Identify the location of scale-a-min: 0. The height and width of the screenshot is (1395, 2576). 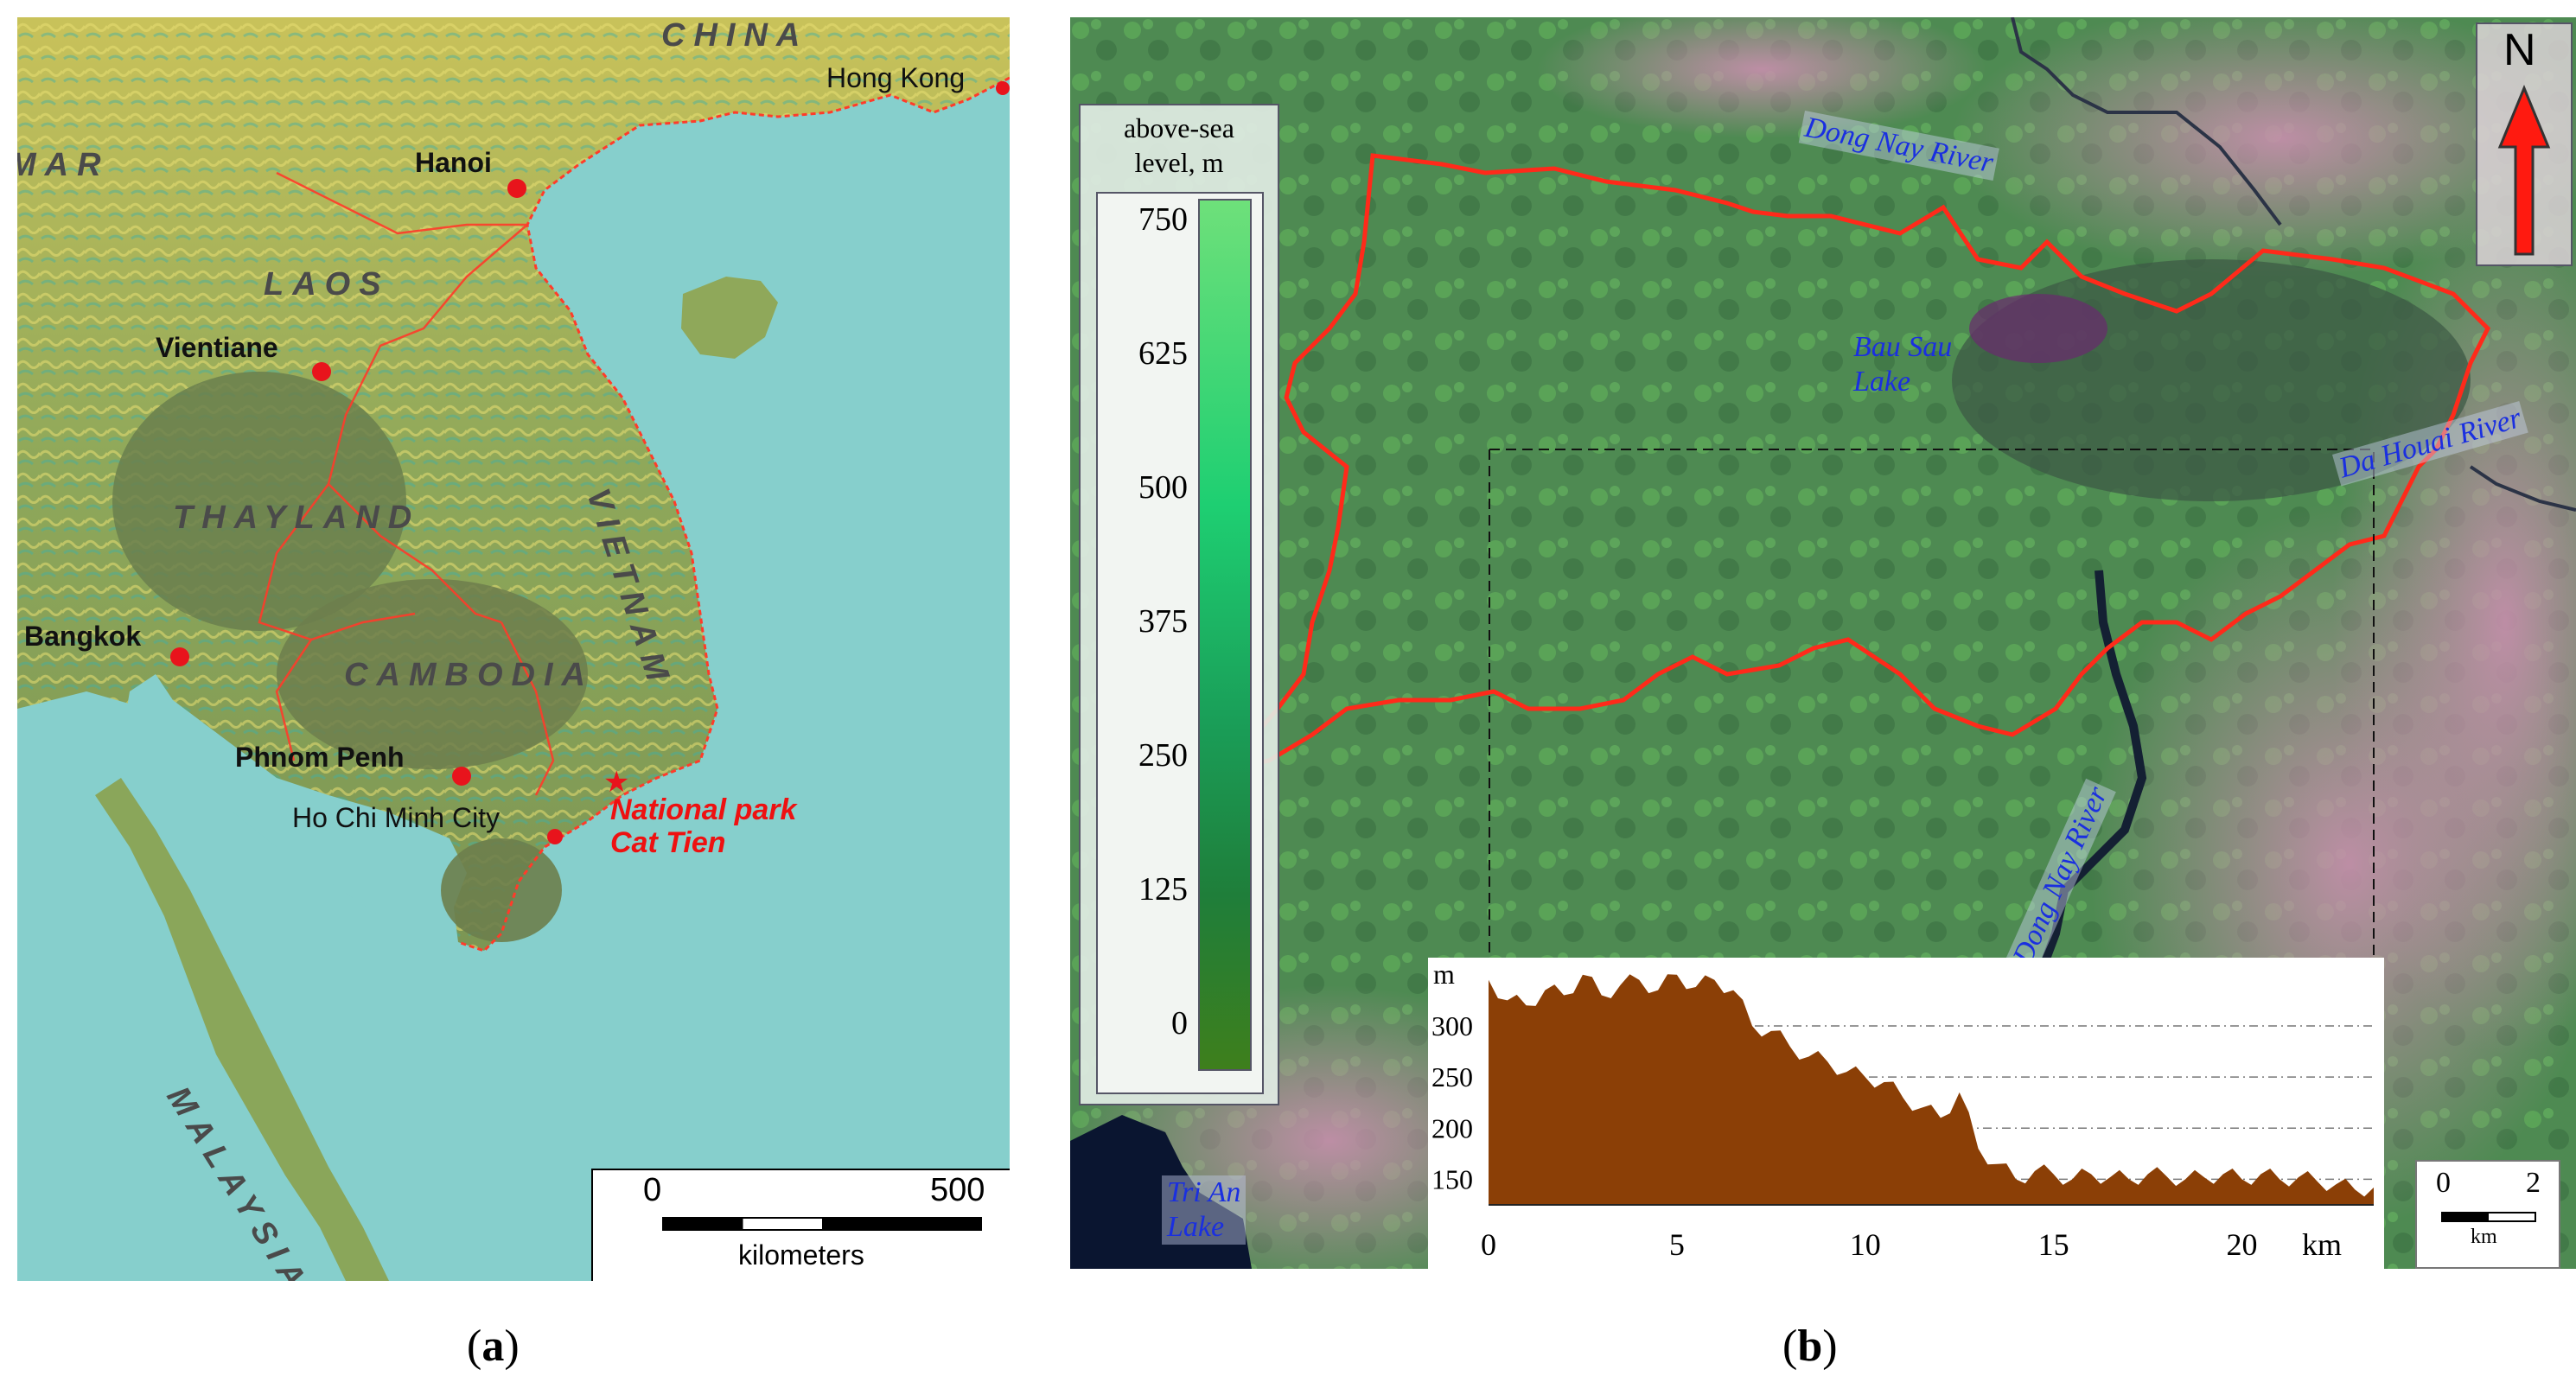
(652, 1190).